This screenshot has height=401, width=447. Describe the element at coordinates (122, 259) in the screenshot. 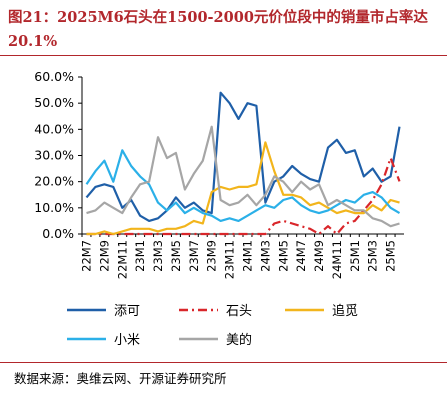

I see `x-tick-label: 22M11` at that location.